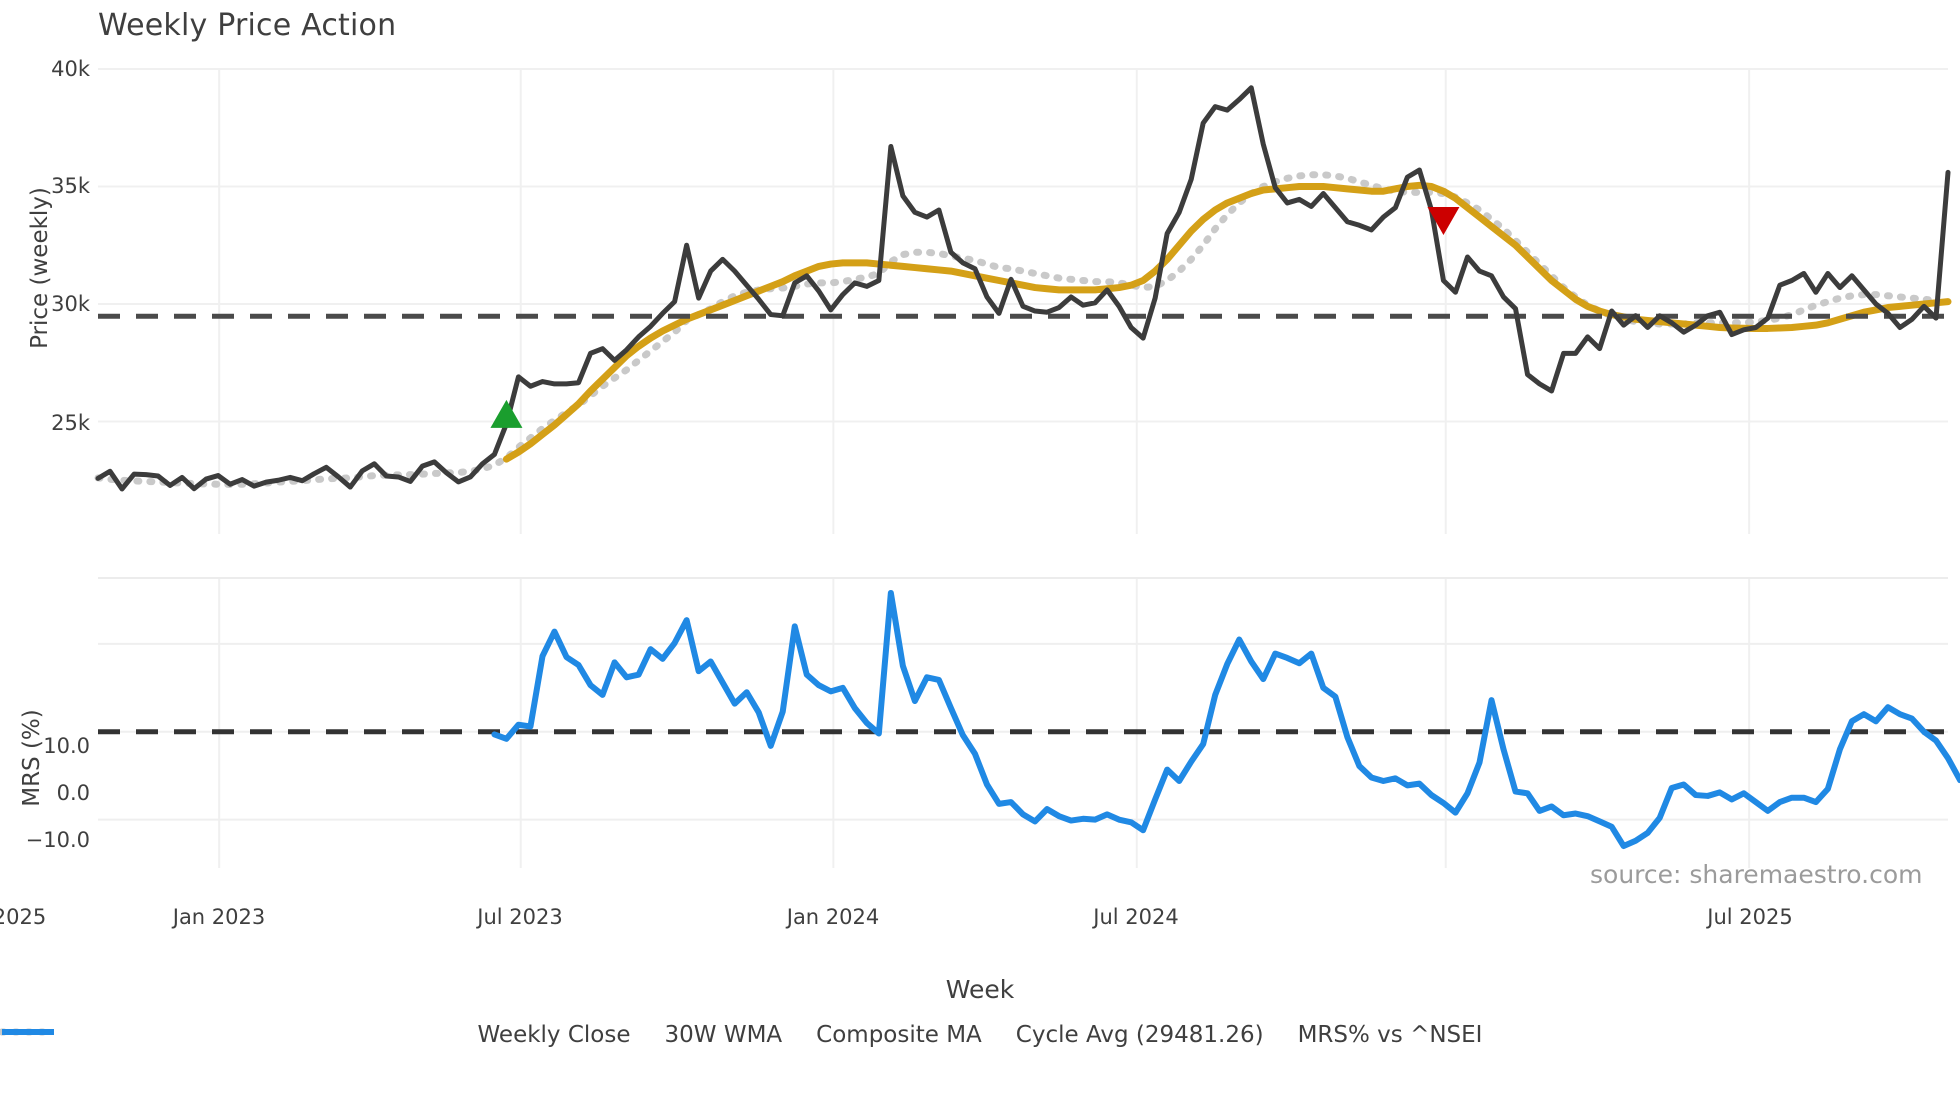 The image size is (1960, 1102). I want to click on xtick-jul-2024: Jul 2024, so click(1136, 917).